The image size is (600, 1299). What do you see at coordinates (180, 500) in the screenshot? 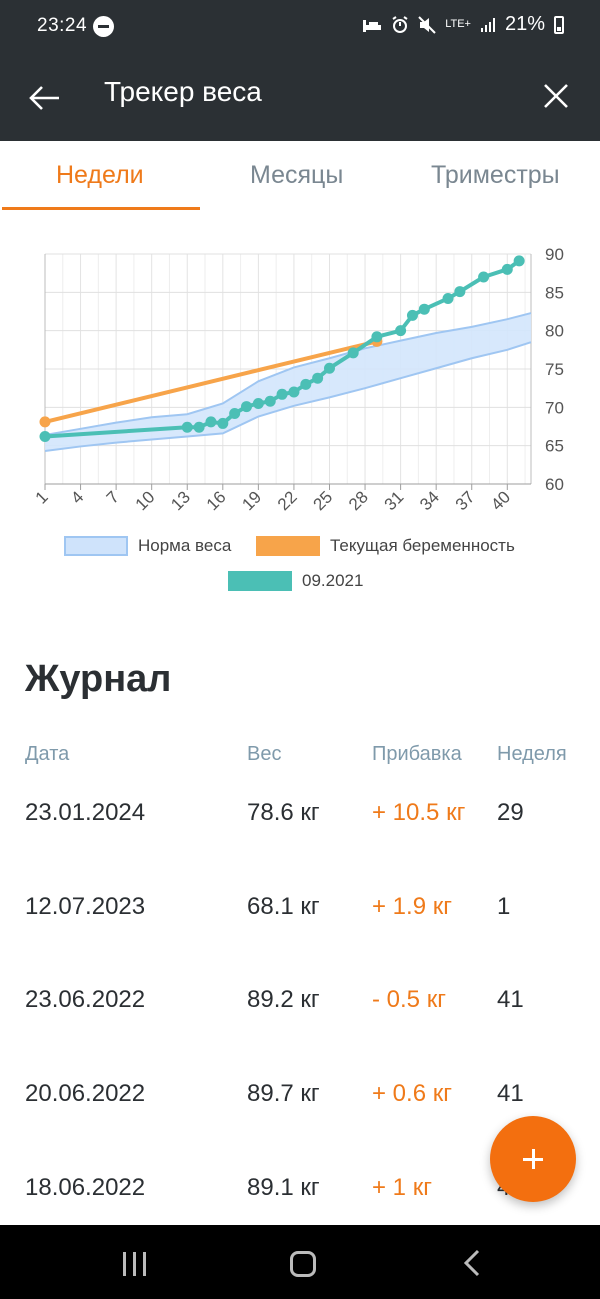
I see `x-tick-label: 13` at bounding box center [180, 500].